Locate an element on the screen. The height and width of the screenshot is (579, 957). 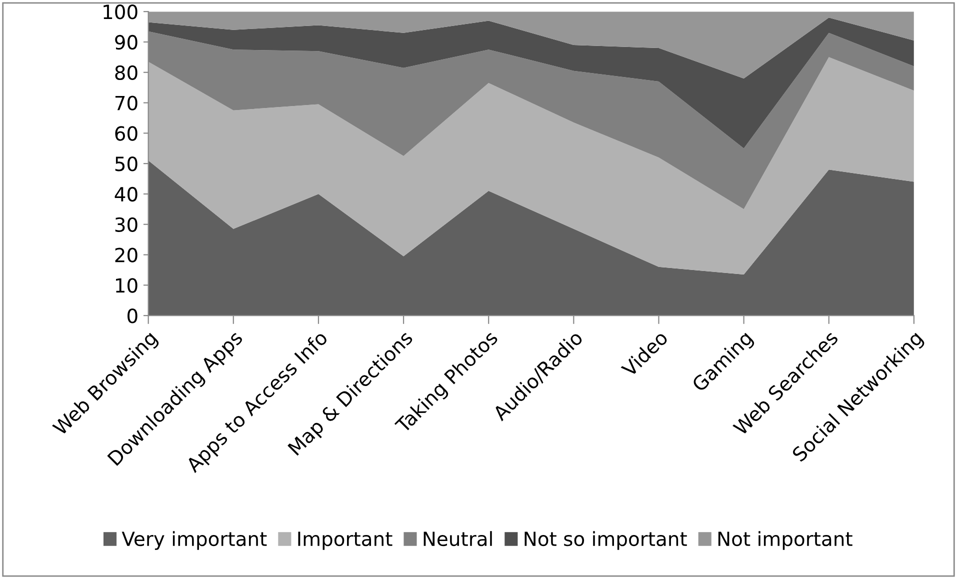
legend-label: Not important is located at coordinates (785, 540).